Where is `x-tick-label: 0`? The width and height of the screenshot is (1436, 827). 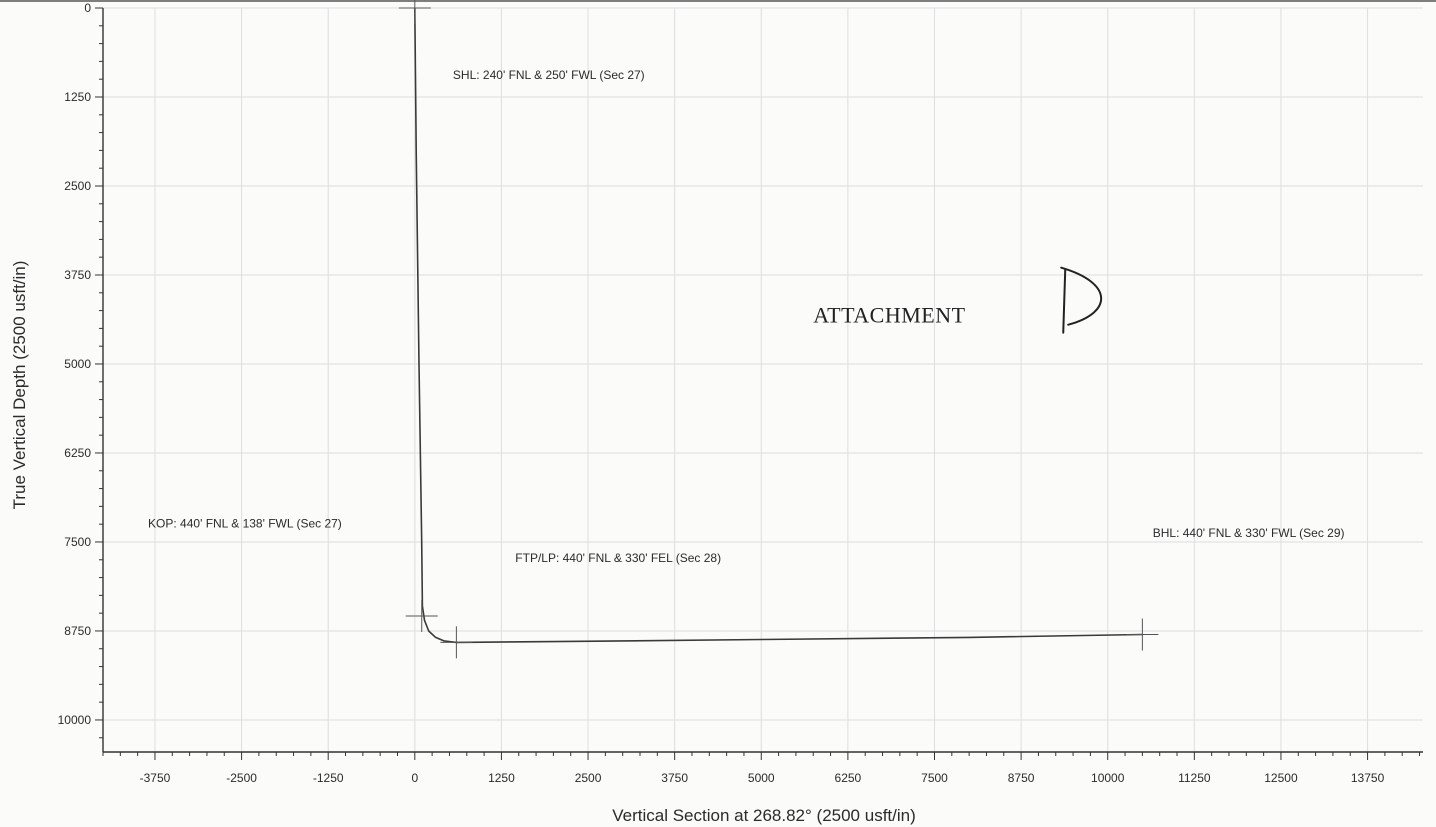
x-tick-label: 0 is located at coordinates (414, 778).